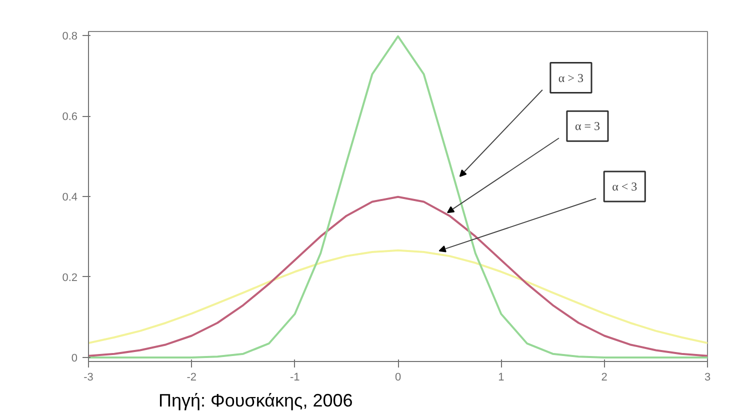 The height and width of the screenshot is (415, 737). What do you see at coordinates (70, 117) in the screenshot?
I see `y-tick-label: 0.6` at bounding box center [70, 117].